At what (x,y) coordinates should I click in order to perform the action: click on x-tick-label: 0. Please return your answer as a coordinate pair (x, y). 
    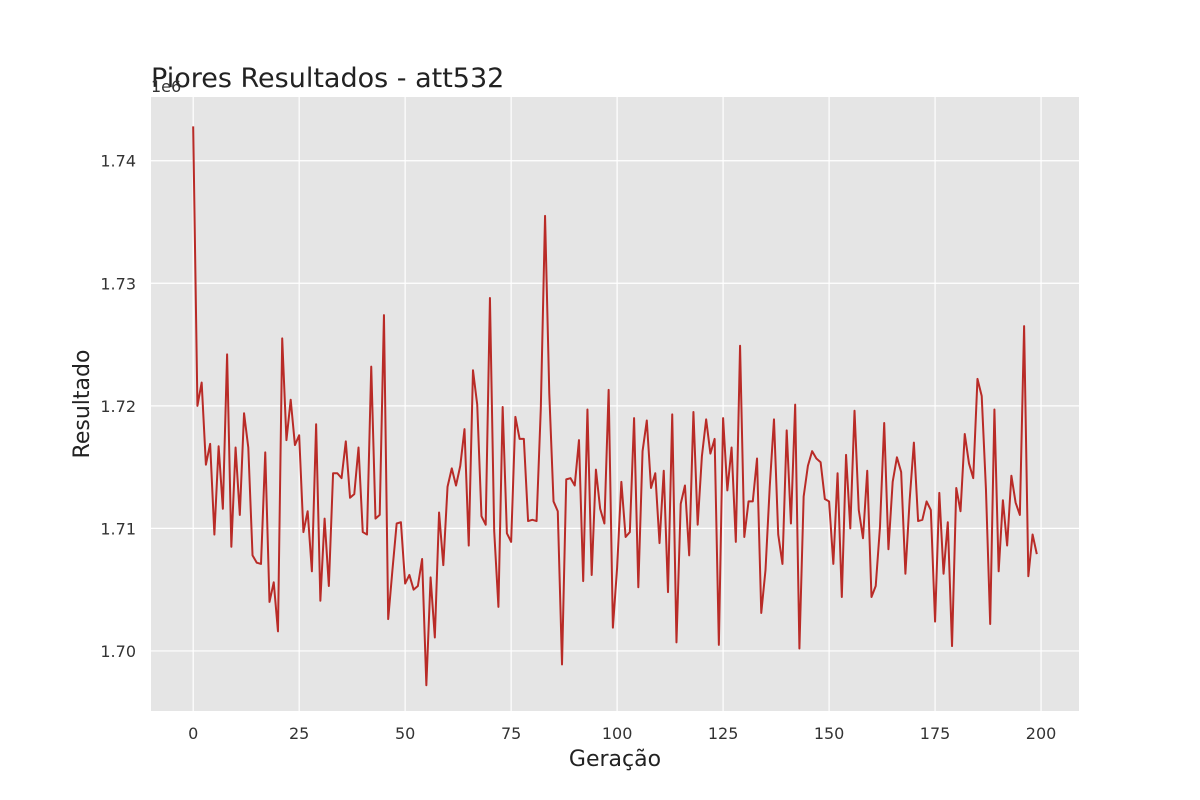
    Looking at the image, I should click on (193, 733).